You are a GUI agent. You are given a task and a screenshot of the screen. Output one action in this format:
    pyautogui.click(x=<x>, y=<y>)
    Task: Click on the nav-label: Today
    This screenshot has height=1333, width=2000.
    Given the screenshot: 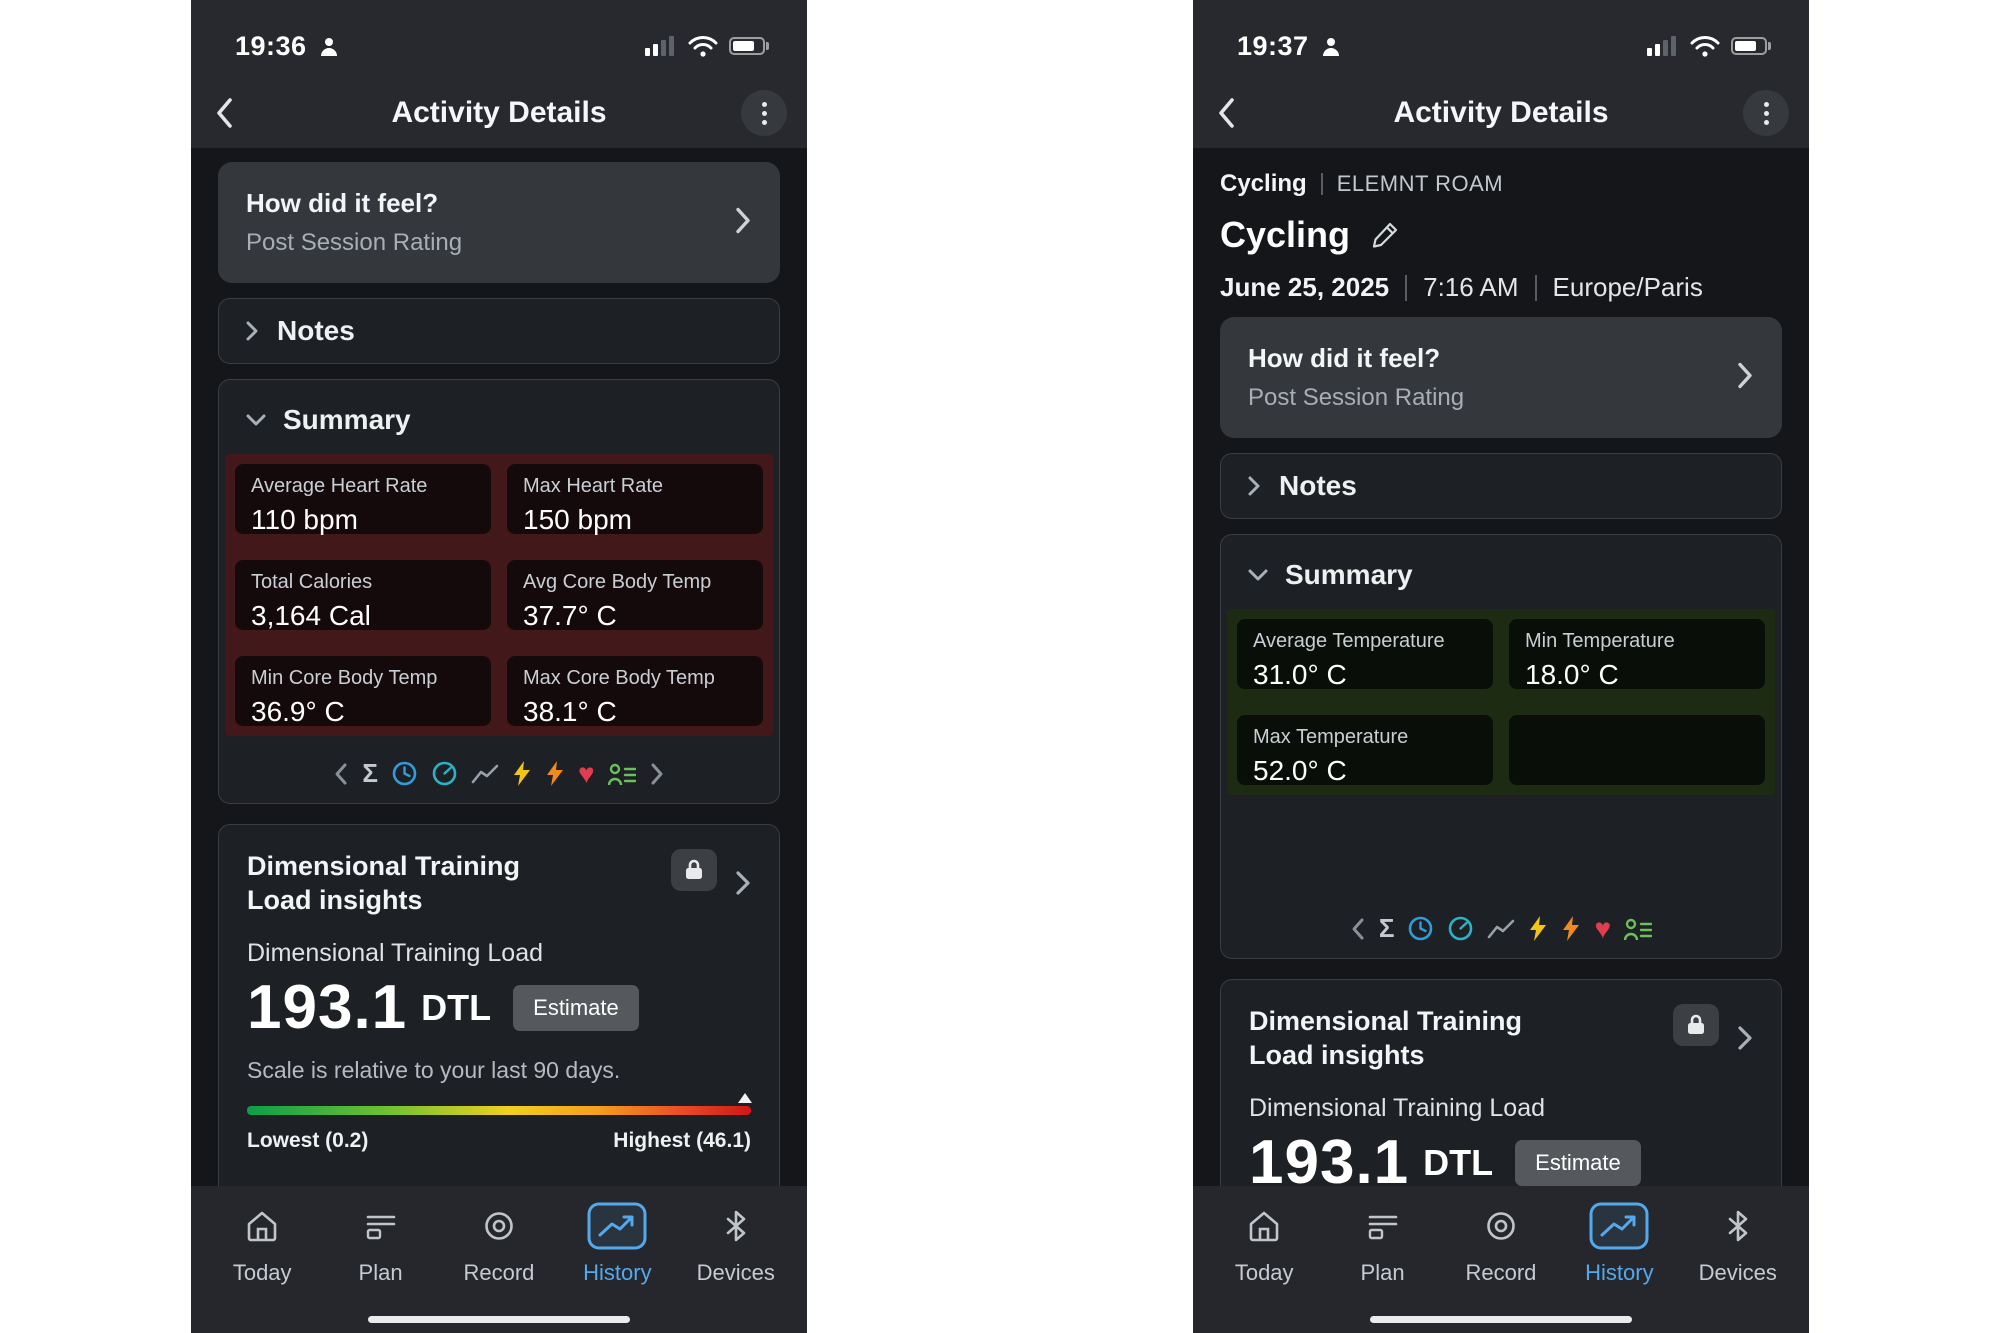 What is the action you would take?
    pyautogui.click(x=1264, y=1272)
    